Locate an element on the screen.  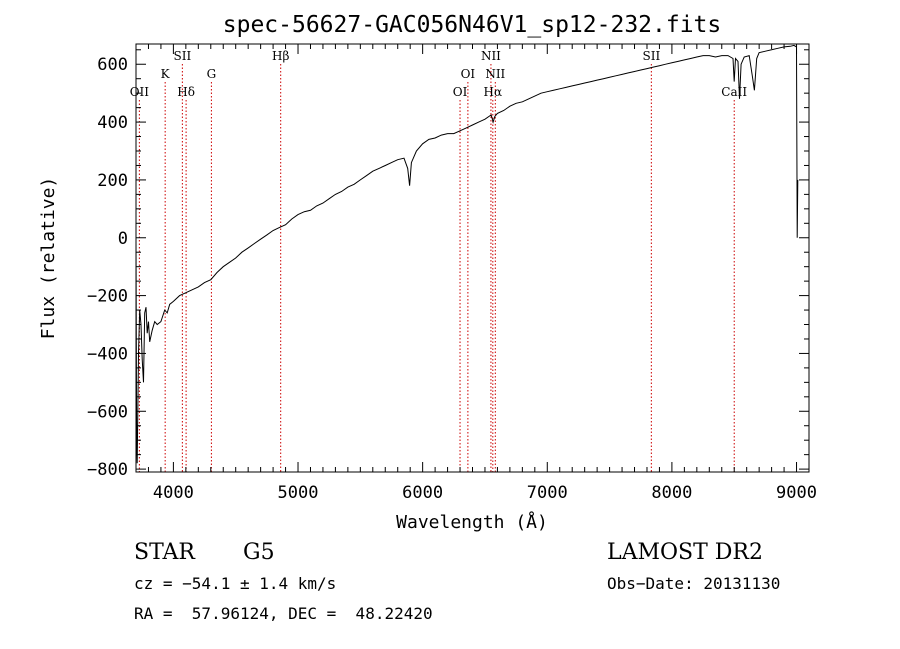
x-tick-label: 6000 is located at coordinates (422, 493).